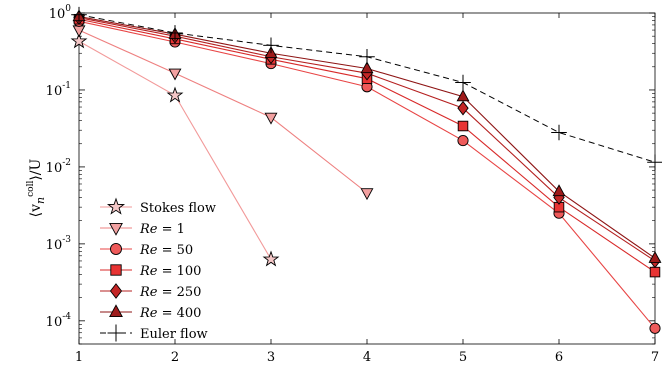 Image resolution: width=662 pixels, height=383 pixels. I want to click on legend-label-value: = 1, so click(170, 229).